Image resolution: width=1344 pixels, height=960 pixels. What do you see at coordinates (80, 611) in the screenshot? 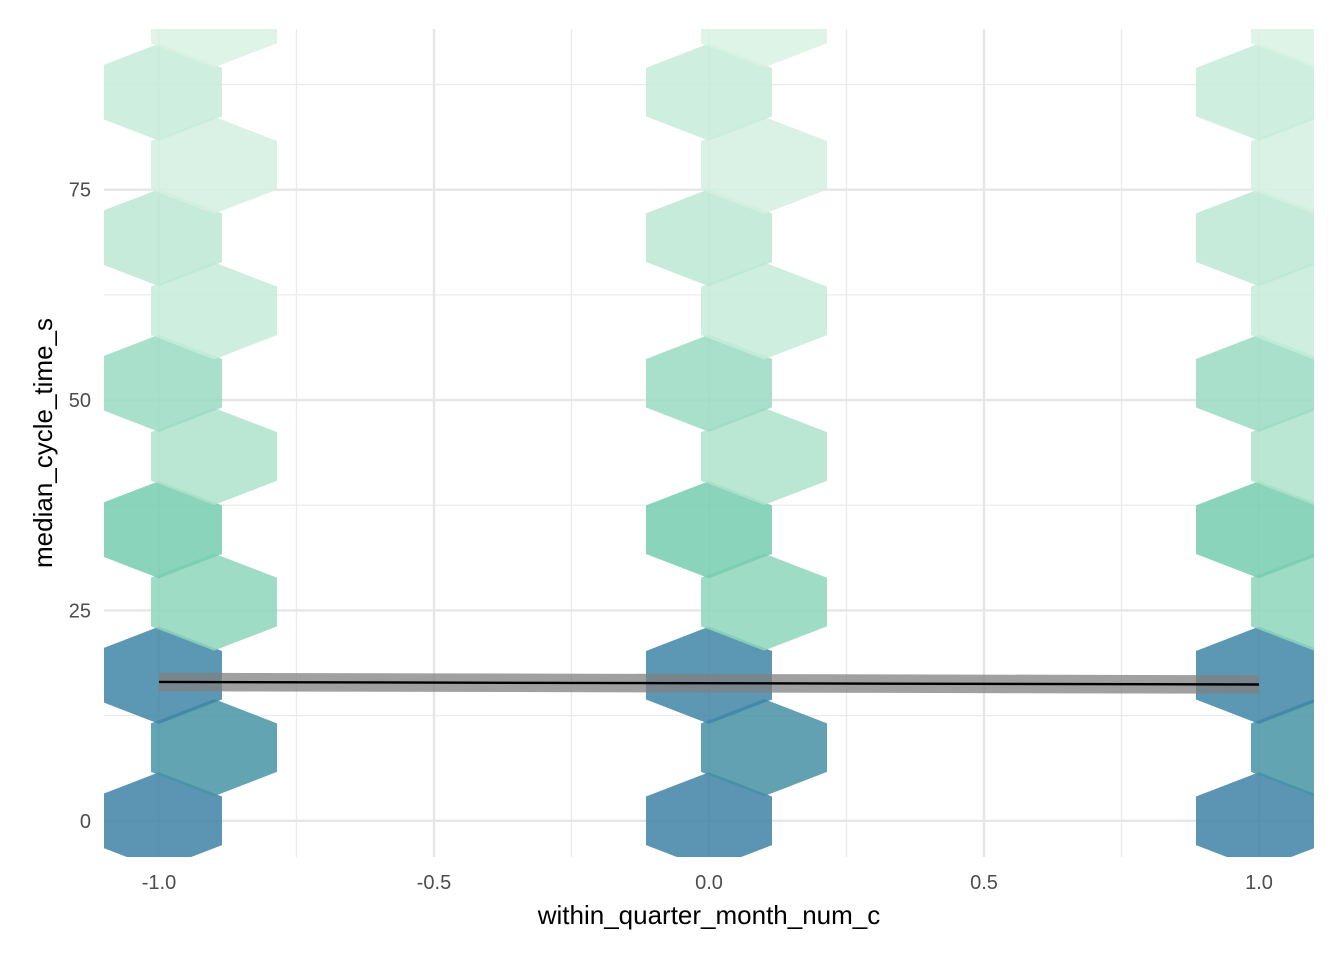
I see `y-tick-label: 25` at bounding box center [80, 611].